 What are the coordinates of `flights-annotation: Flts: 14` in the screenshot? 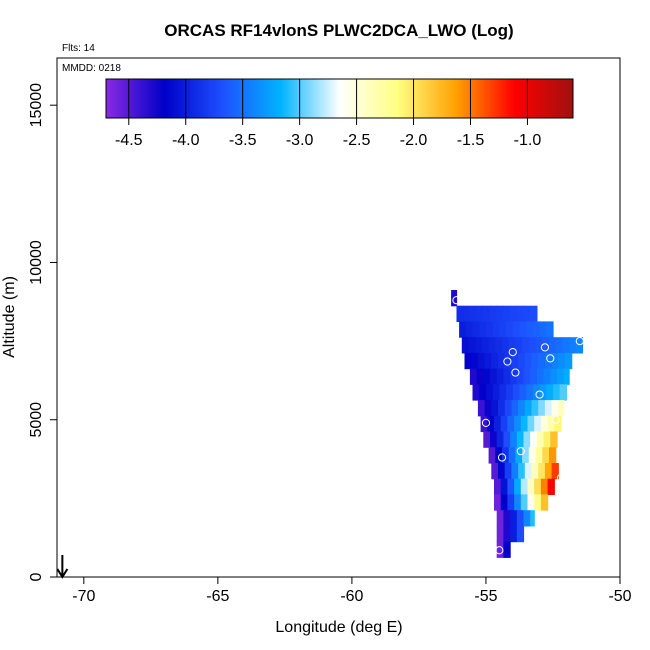 It's located at (78, 48).